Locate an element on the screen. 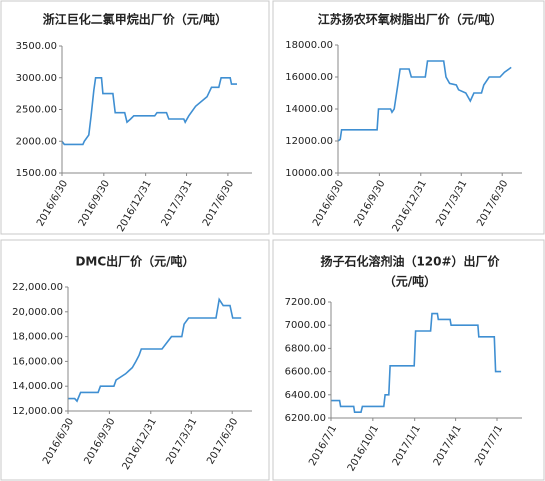 Image resolution: width=545 pixels, height=481 pixels. y-tick-label: 22,000.00 is located at coordinates (37, 287).